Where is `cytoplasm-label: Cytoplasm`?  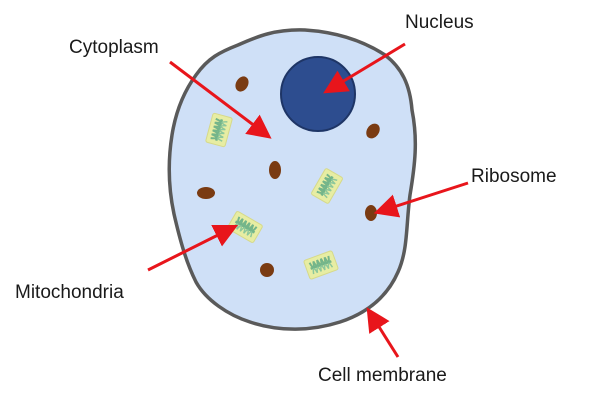 cytoplasm-label: Cytoplasm is located at coordinates (114, 47).